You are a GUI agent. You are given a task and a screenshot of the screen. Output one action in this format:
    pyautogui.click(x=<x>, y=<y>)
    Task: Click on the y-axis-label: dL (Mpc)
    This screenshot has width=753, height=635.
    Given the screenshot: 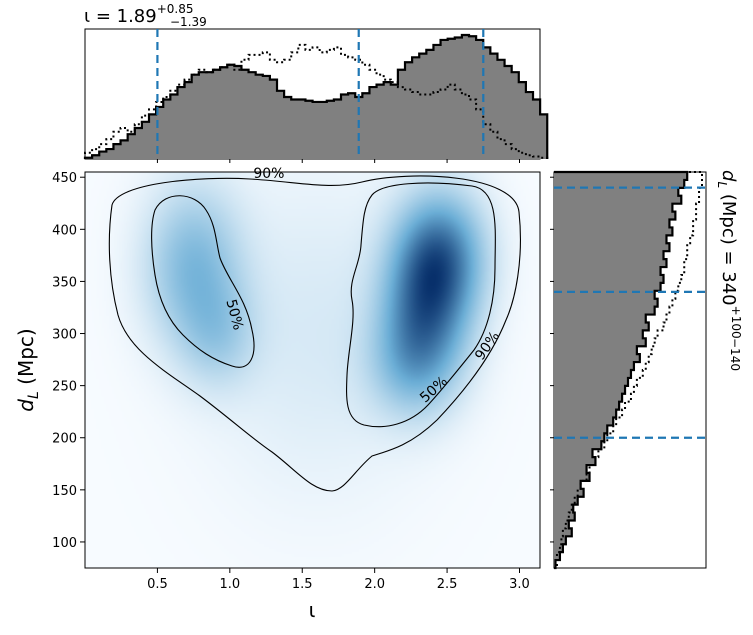 What is the action you would take?
    pyautogui.click(x=28, y=369)
    